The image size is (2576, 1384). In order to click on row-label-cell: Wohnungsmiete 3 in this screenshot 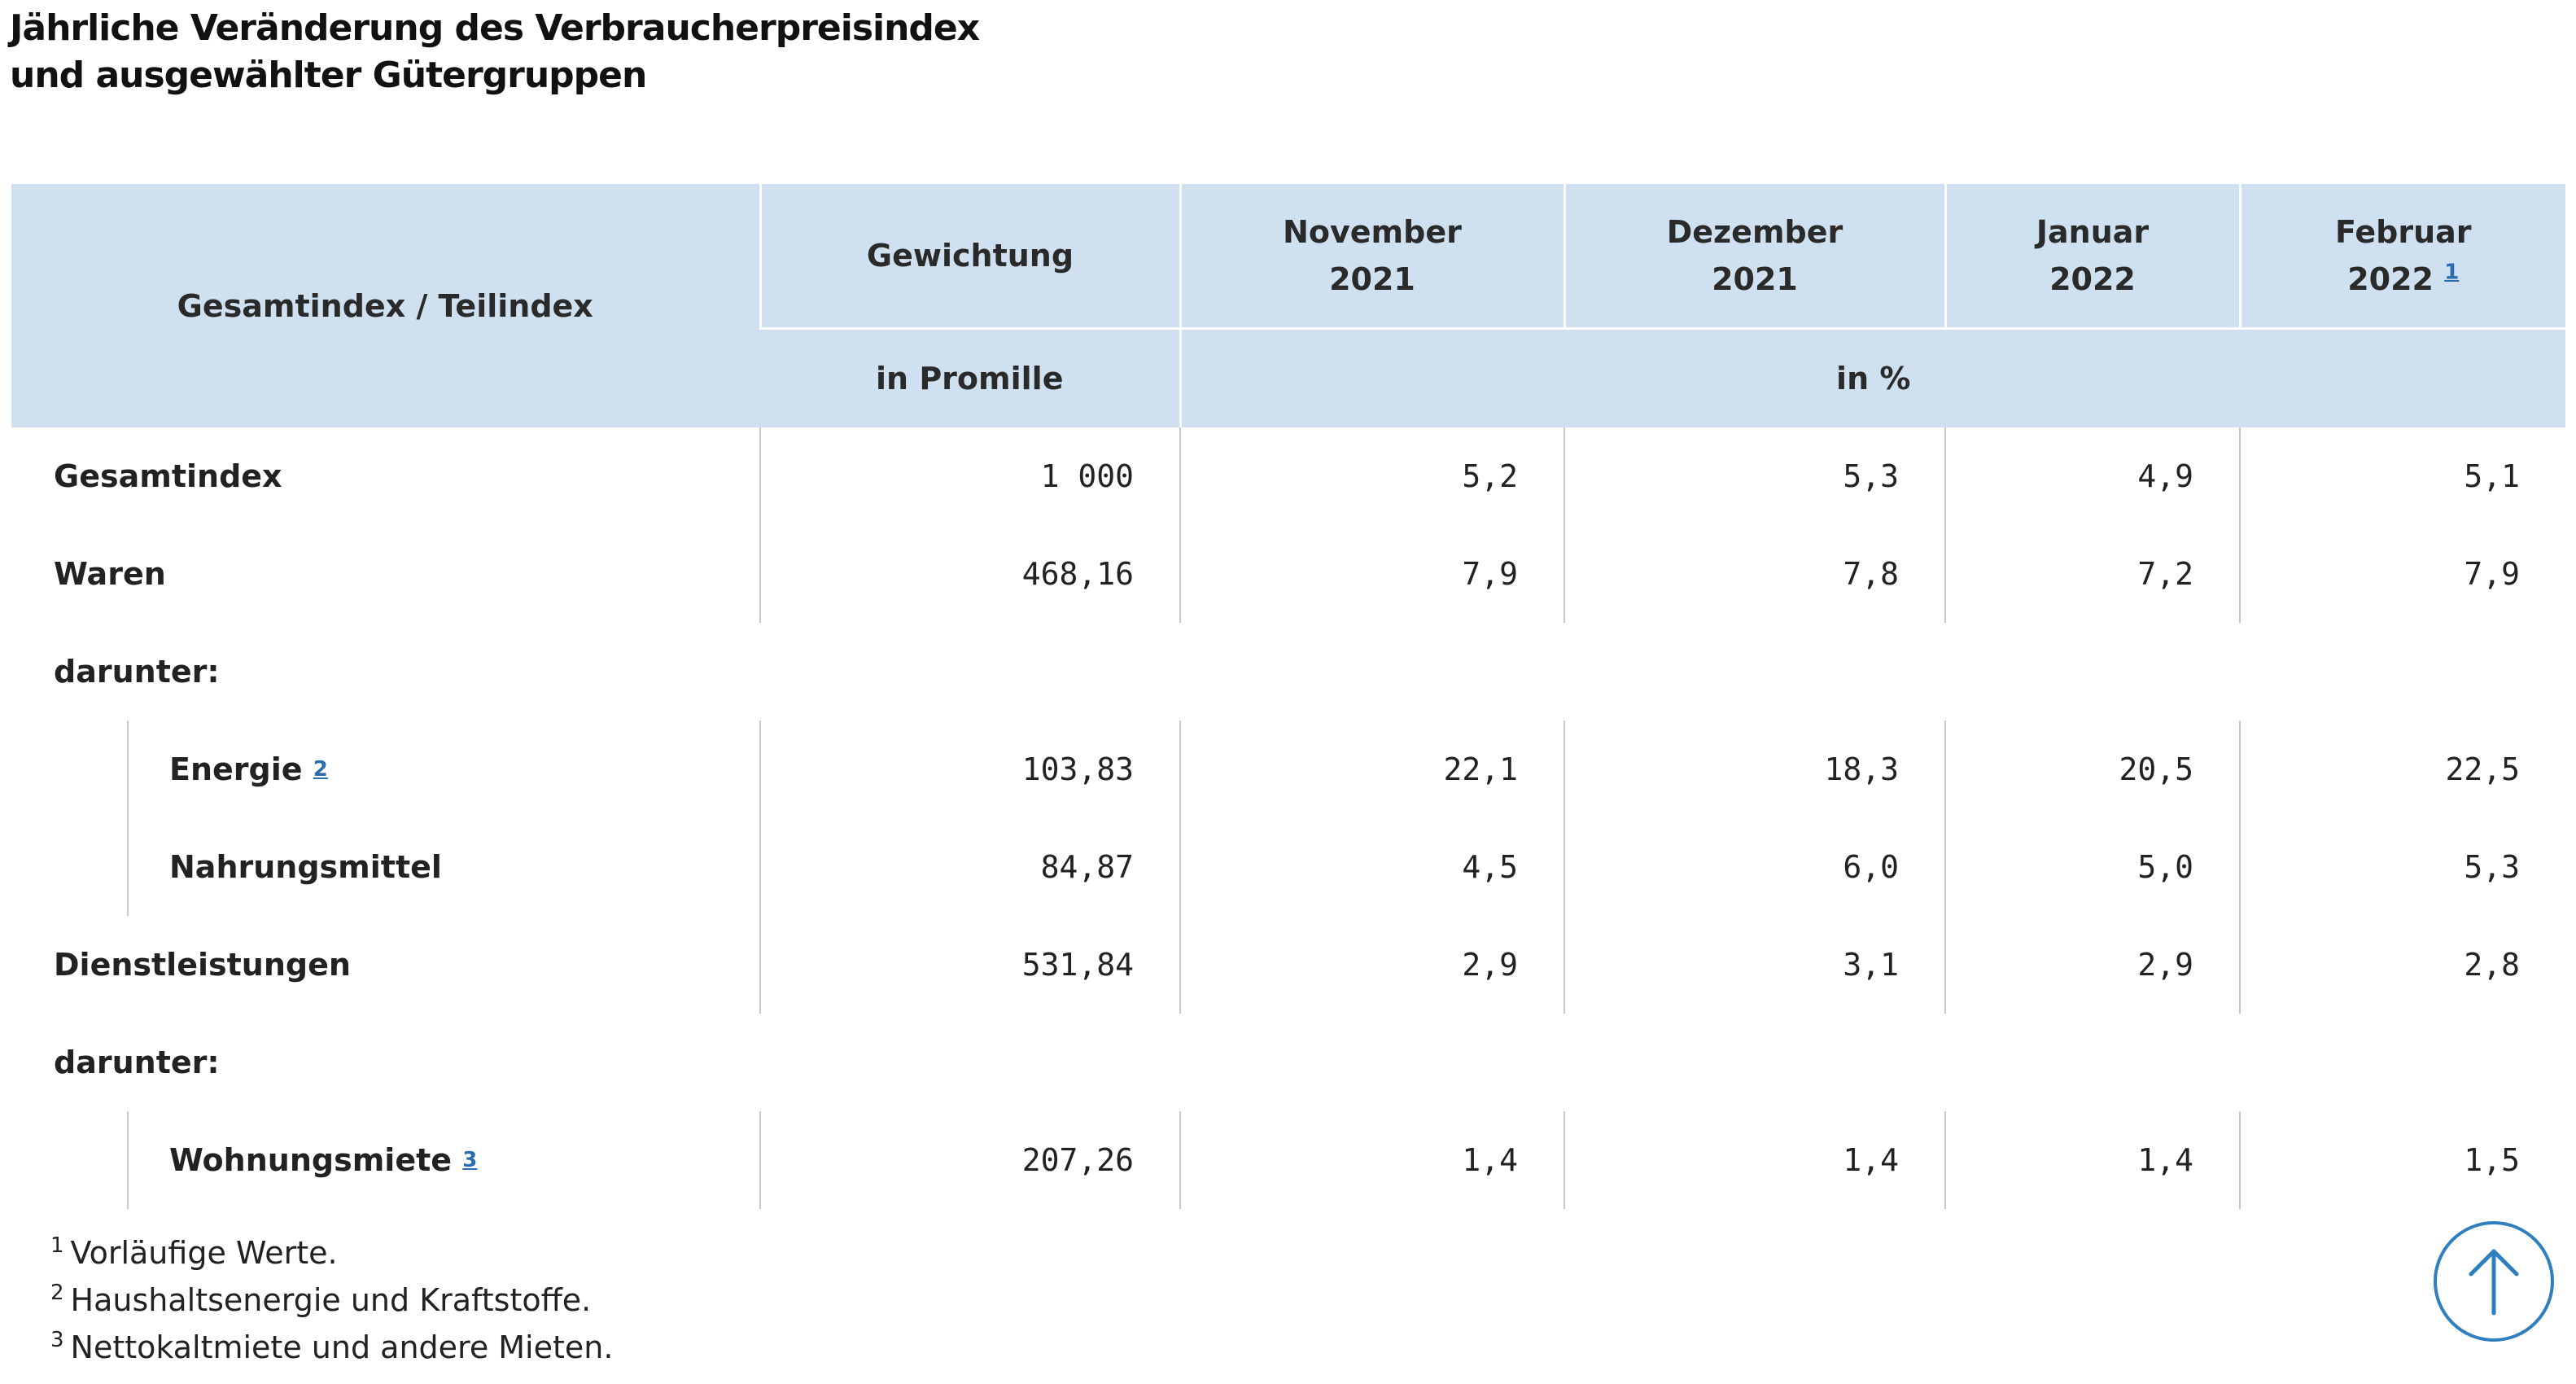, I will do `click(385, 1160)`.